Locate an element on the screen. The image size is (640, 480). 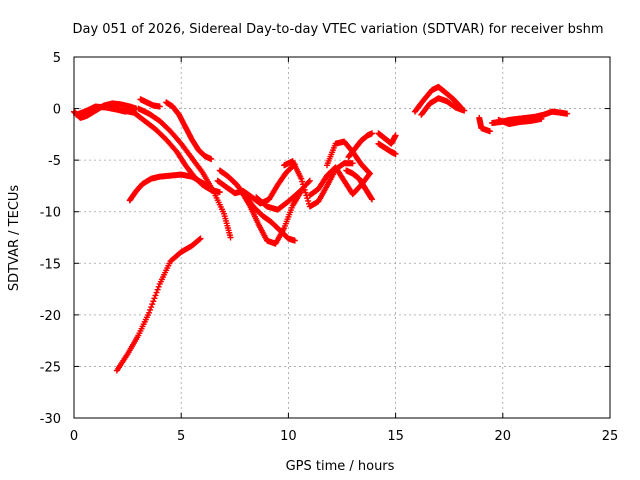
x-tick-label: 0 is located at coordinates (74, 436).